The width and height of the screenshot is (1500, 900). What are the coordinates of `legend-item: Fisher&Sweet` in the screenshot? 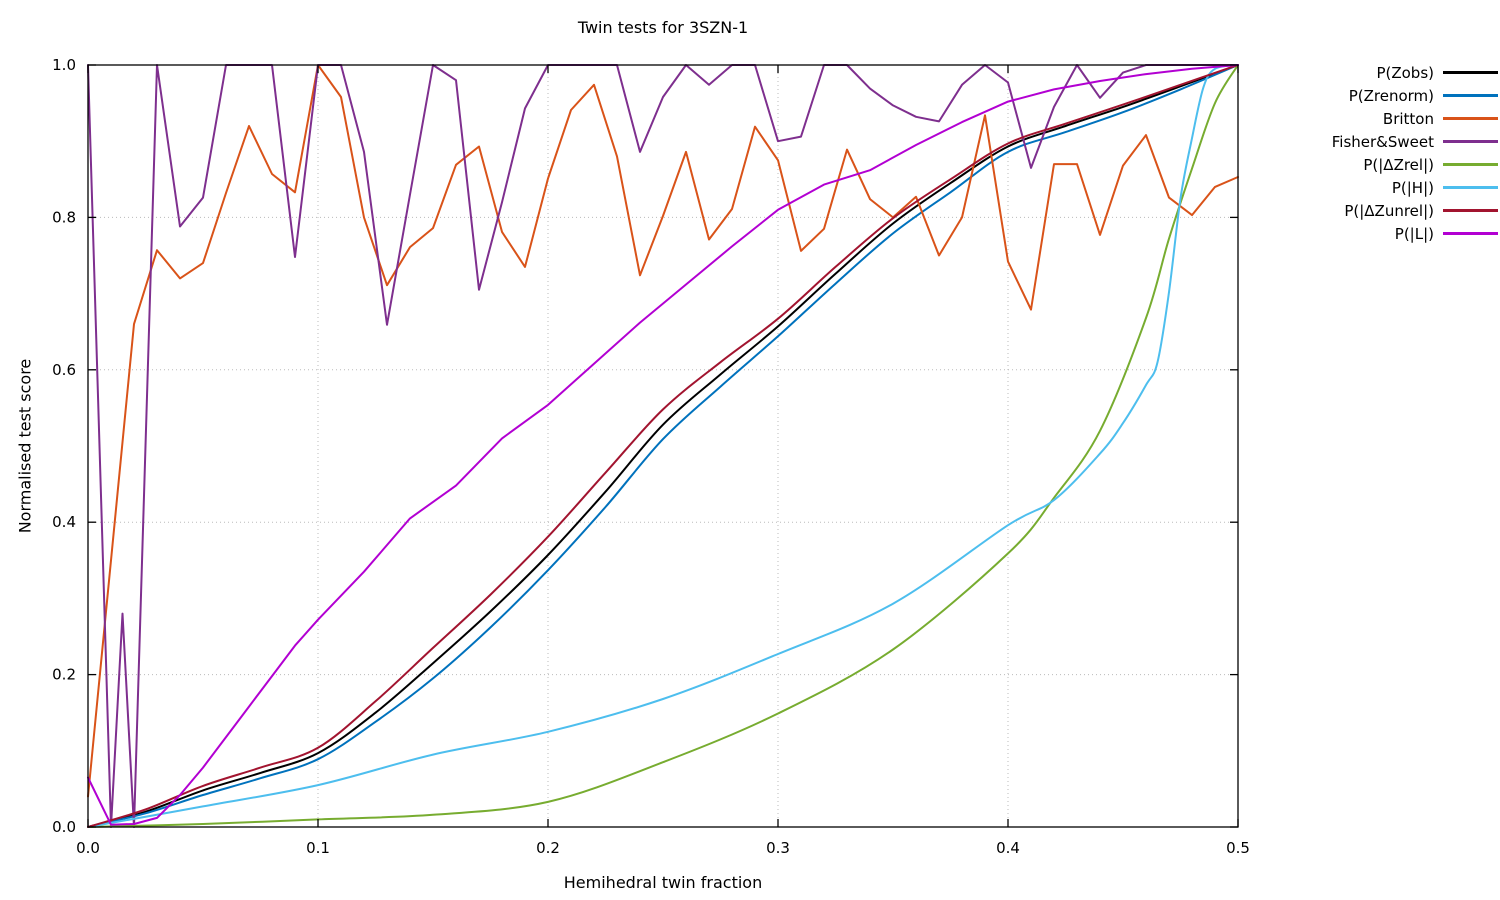 It's located at (1415, 141).